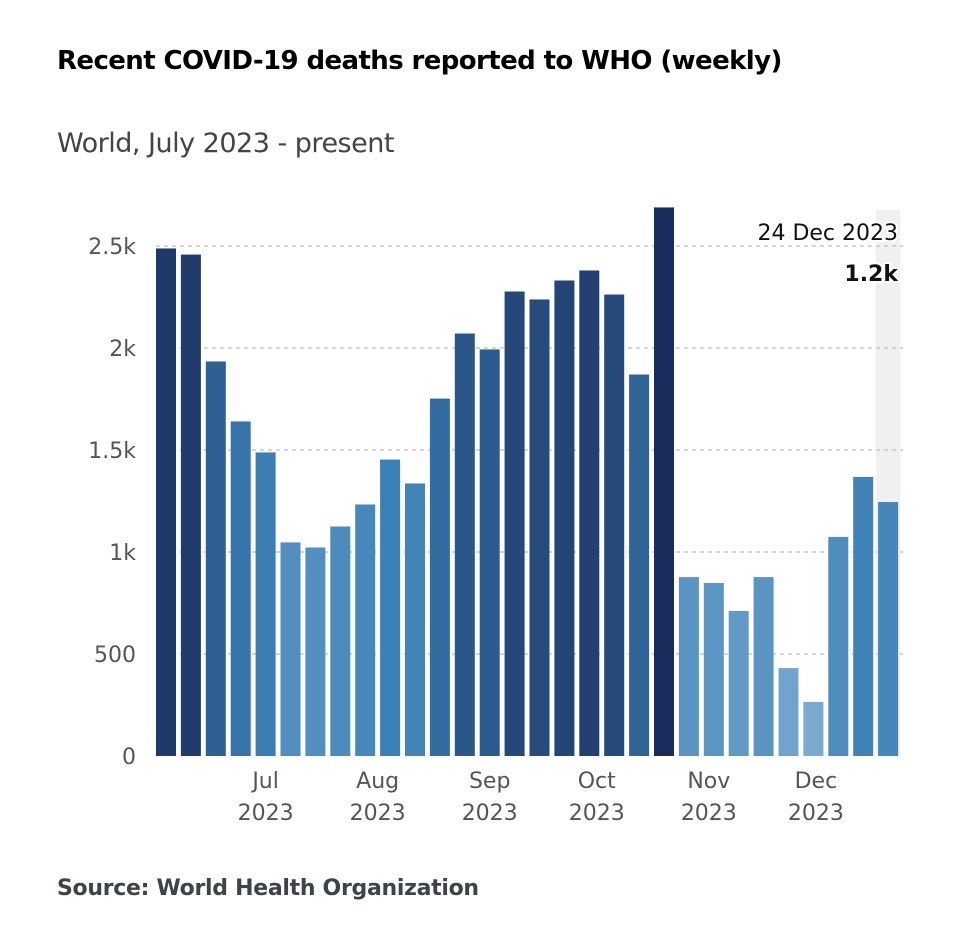  Describe the element at coordinates (264, 781) in the screenshot. I see `x-tick-label: Jul` at that location.